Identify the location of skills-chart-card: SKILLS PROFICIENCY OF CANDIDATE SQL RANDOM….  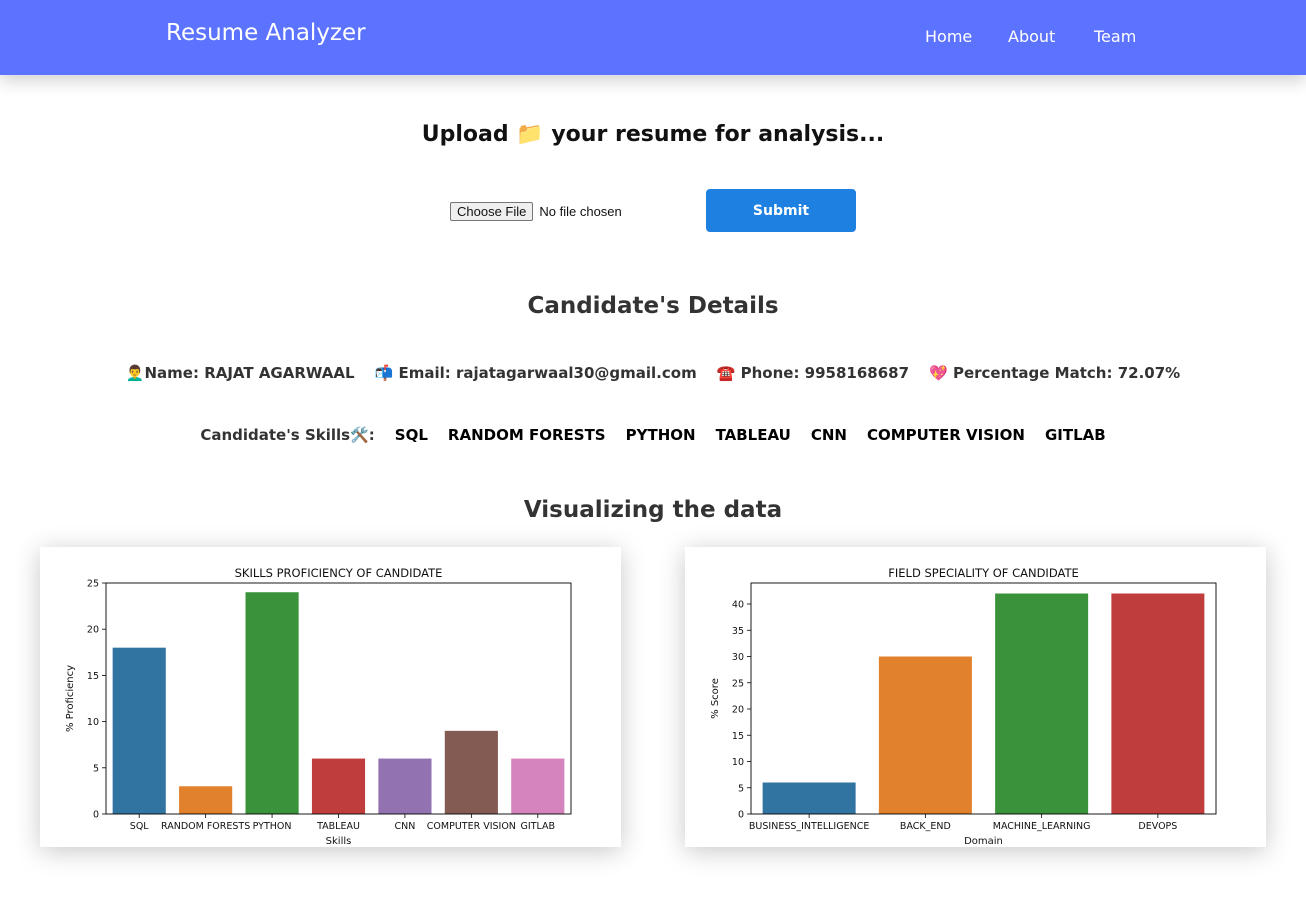
(330, 697).